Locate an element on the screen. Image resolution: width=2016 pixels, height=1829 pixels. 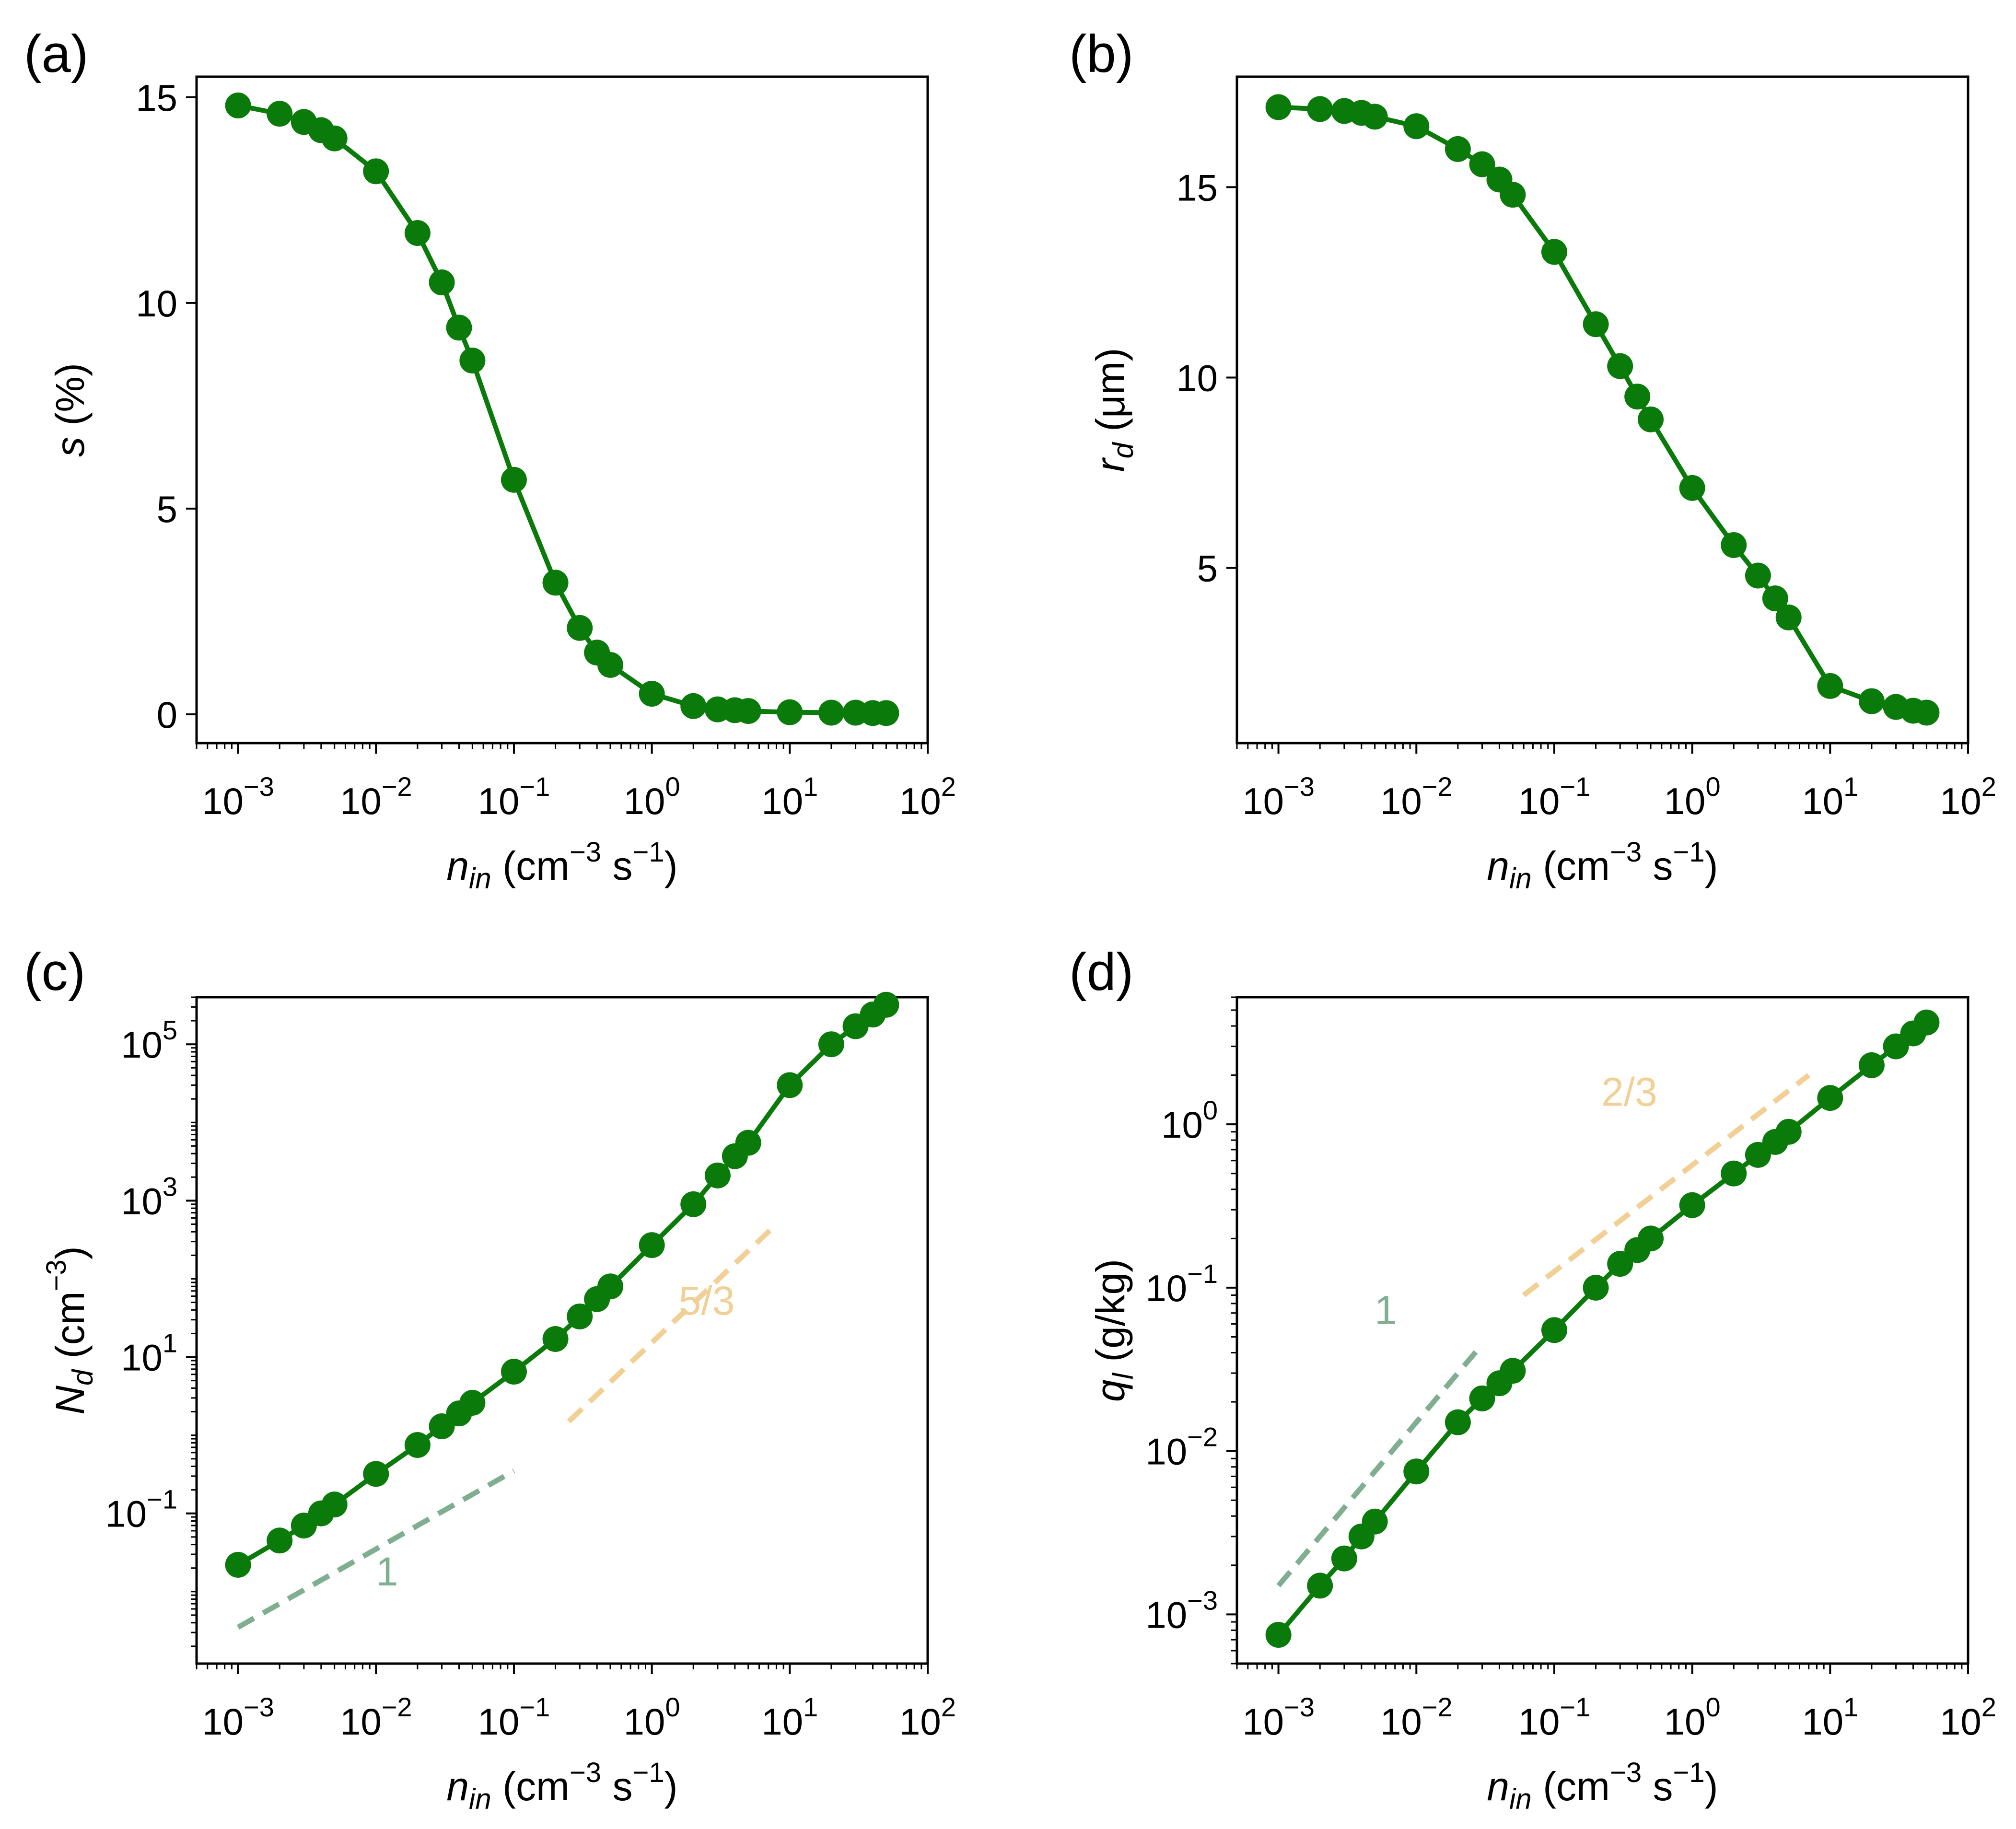
y-tick-label: 10⁻² is located at coordinates (1181, 1447).